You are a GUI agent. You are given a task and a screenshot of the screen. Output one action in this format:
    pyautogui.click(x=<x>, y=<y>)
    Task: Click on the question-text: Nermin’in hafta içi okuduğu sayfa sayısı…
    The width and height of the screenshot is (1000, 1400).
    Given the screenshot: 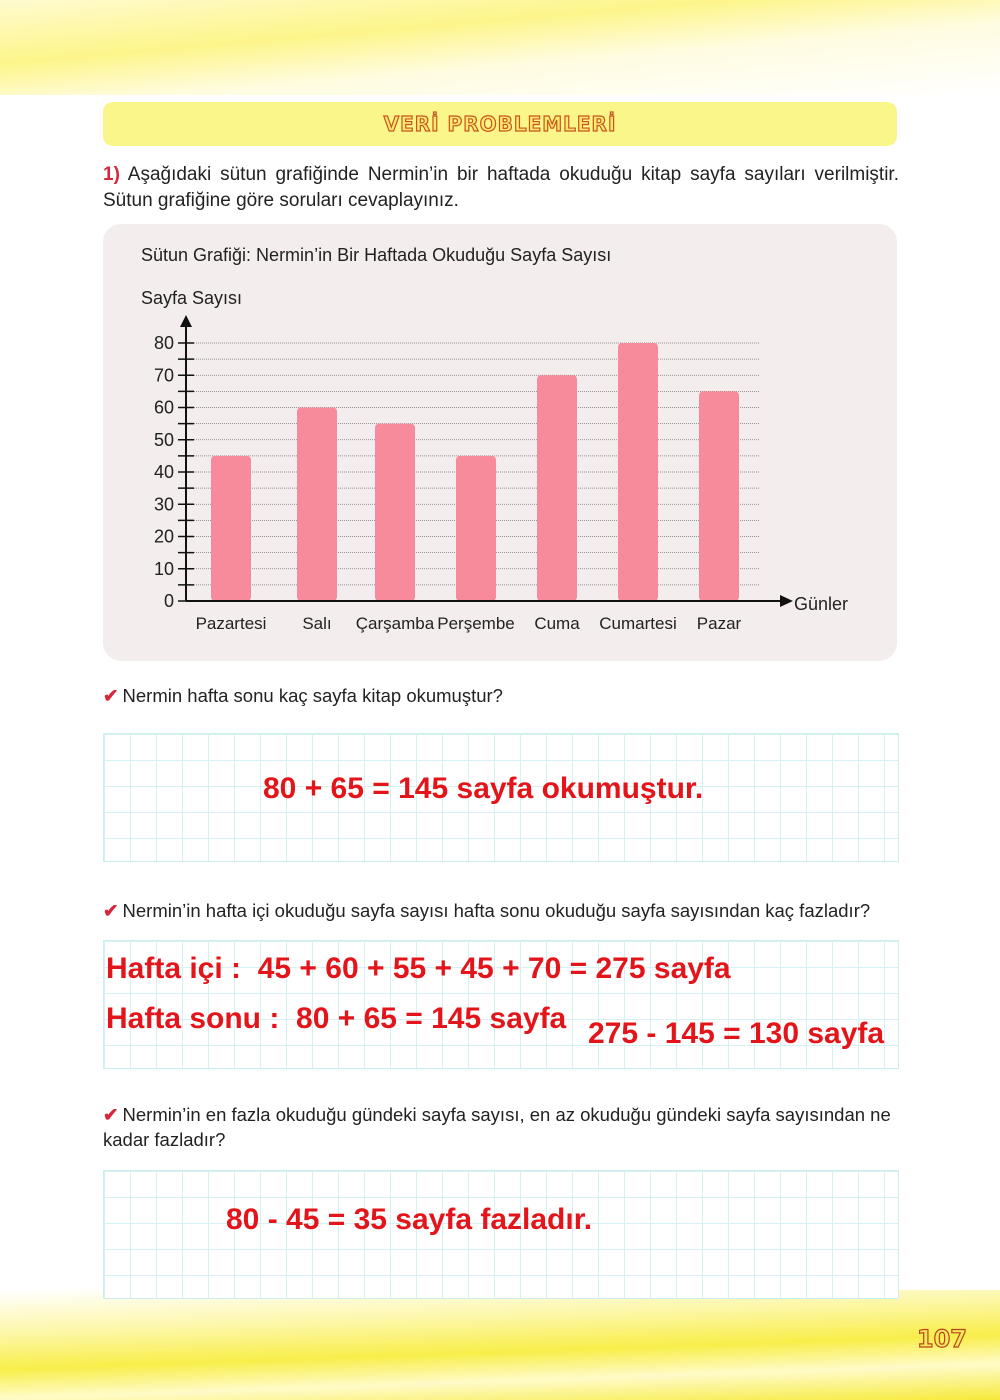 What is the action you would take?
    pyautogui.click(x=496, y=910)
    